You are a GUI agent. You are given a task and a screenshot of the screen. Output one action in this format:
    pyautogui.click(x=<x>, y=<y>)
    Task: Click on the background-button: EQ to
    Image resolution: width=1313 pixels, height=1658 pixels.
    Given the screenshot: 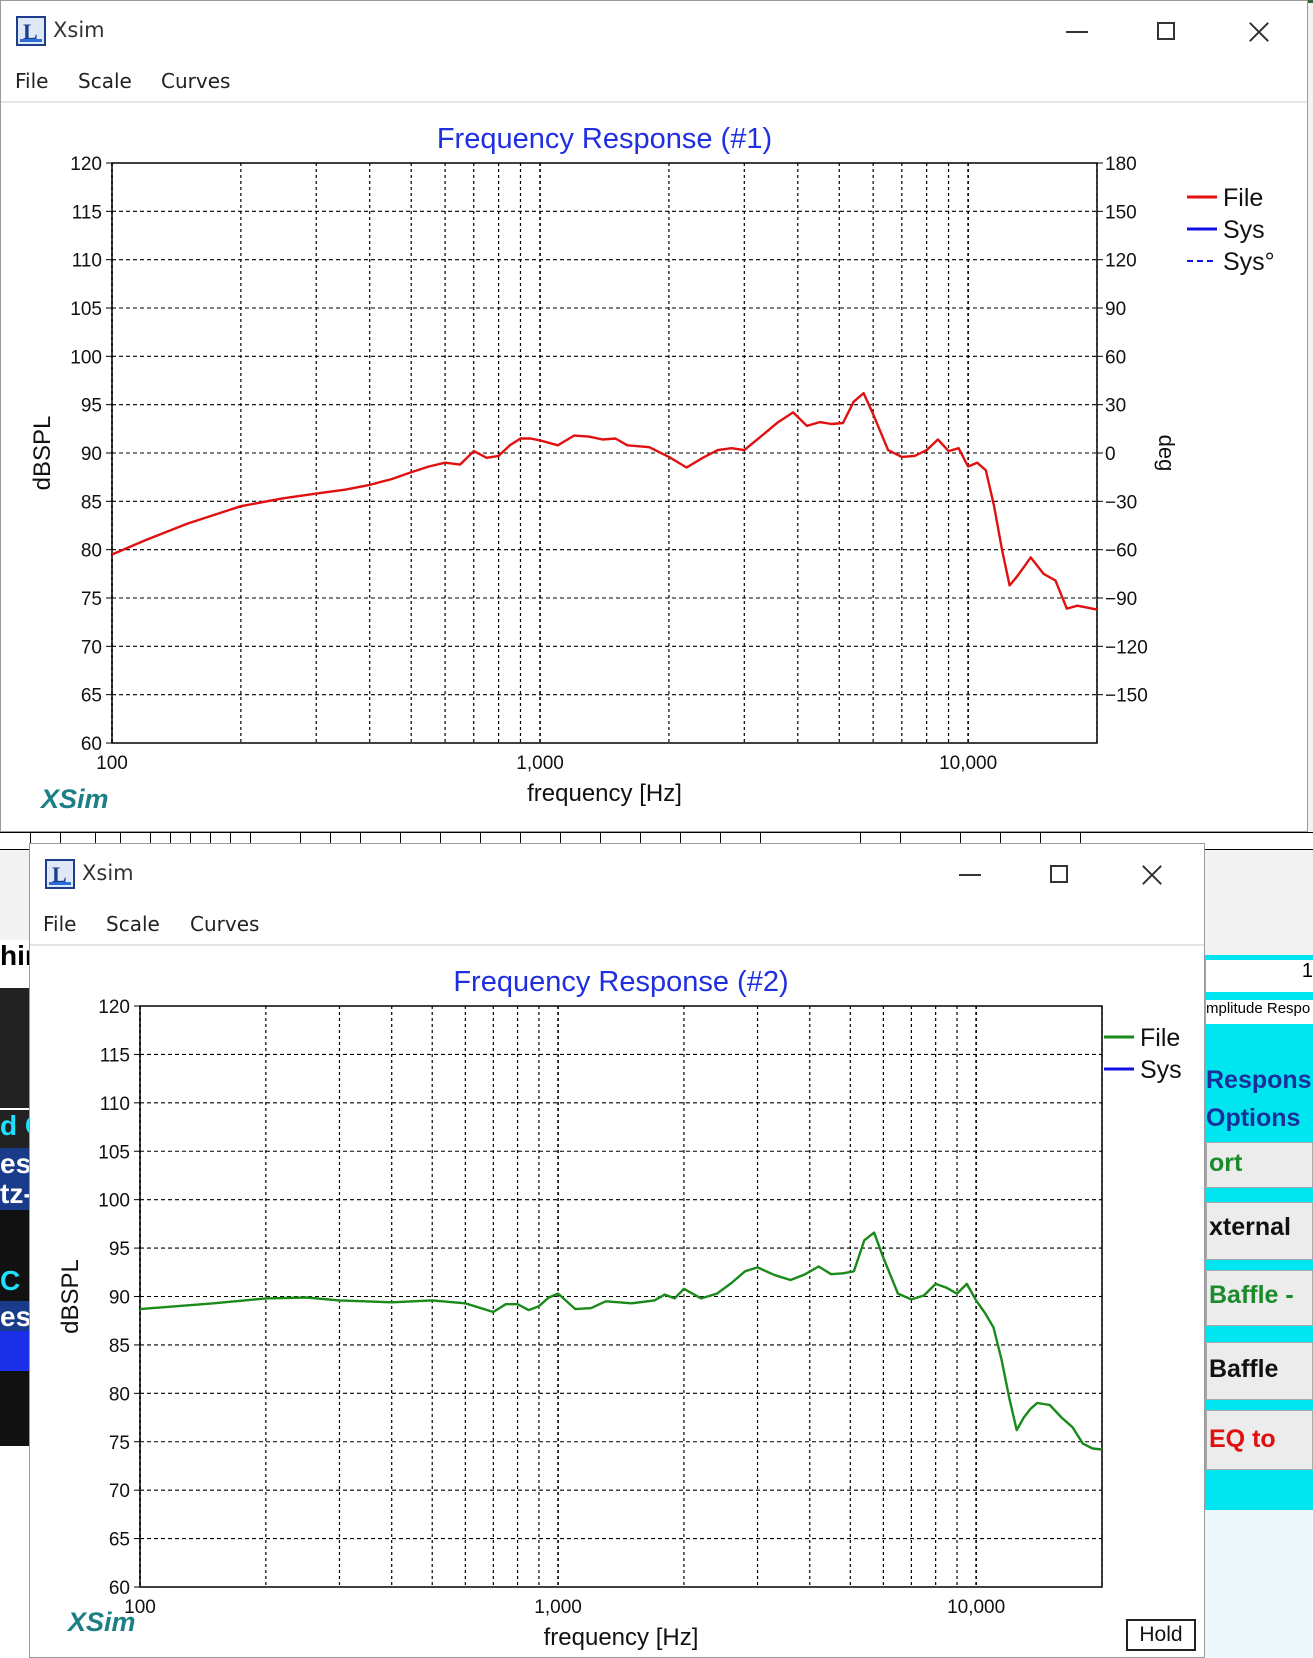 What is the action you would take?
    pyautogui.click(x=1259, y=1440)
    